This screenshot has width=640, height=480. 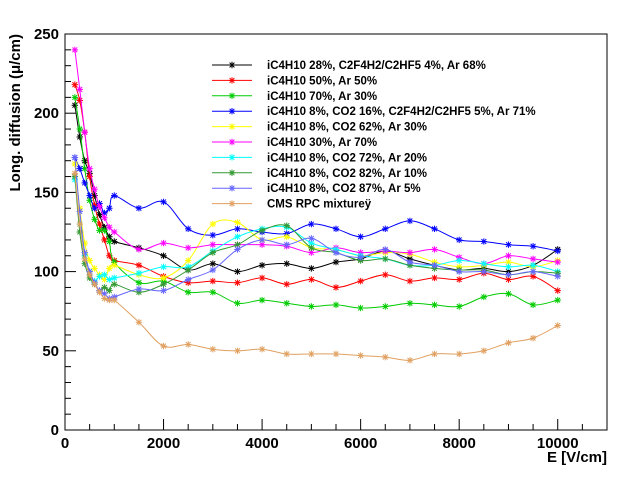 What do you see at coordinates (347, 128) in the screenshot?
I see `legend-label: iC4H10 8%, CO2 62%, Ar 30%` at bounding box center [347, 128].